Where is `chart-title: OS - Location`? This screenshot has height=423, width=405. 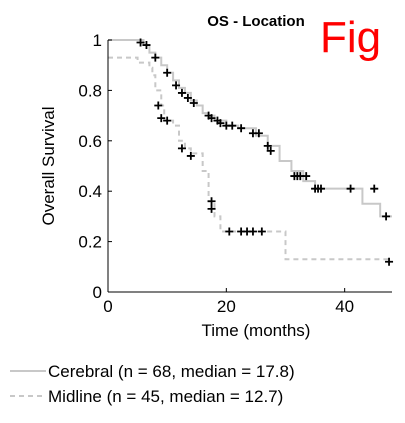
chart-title: OS - Location is located at coordinates (256, 21).